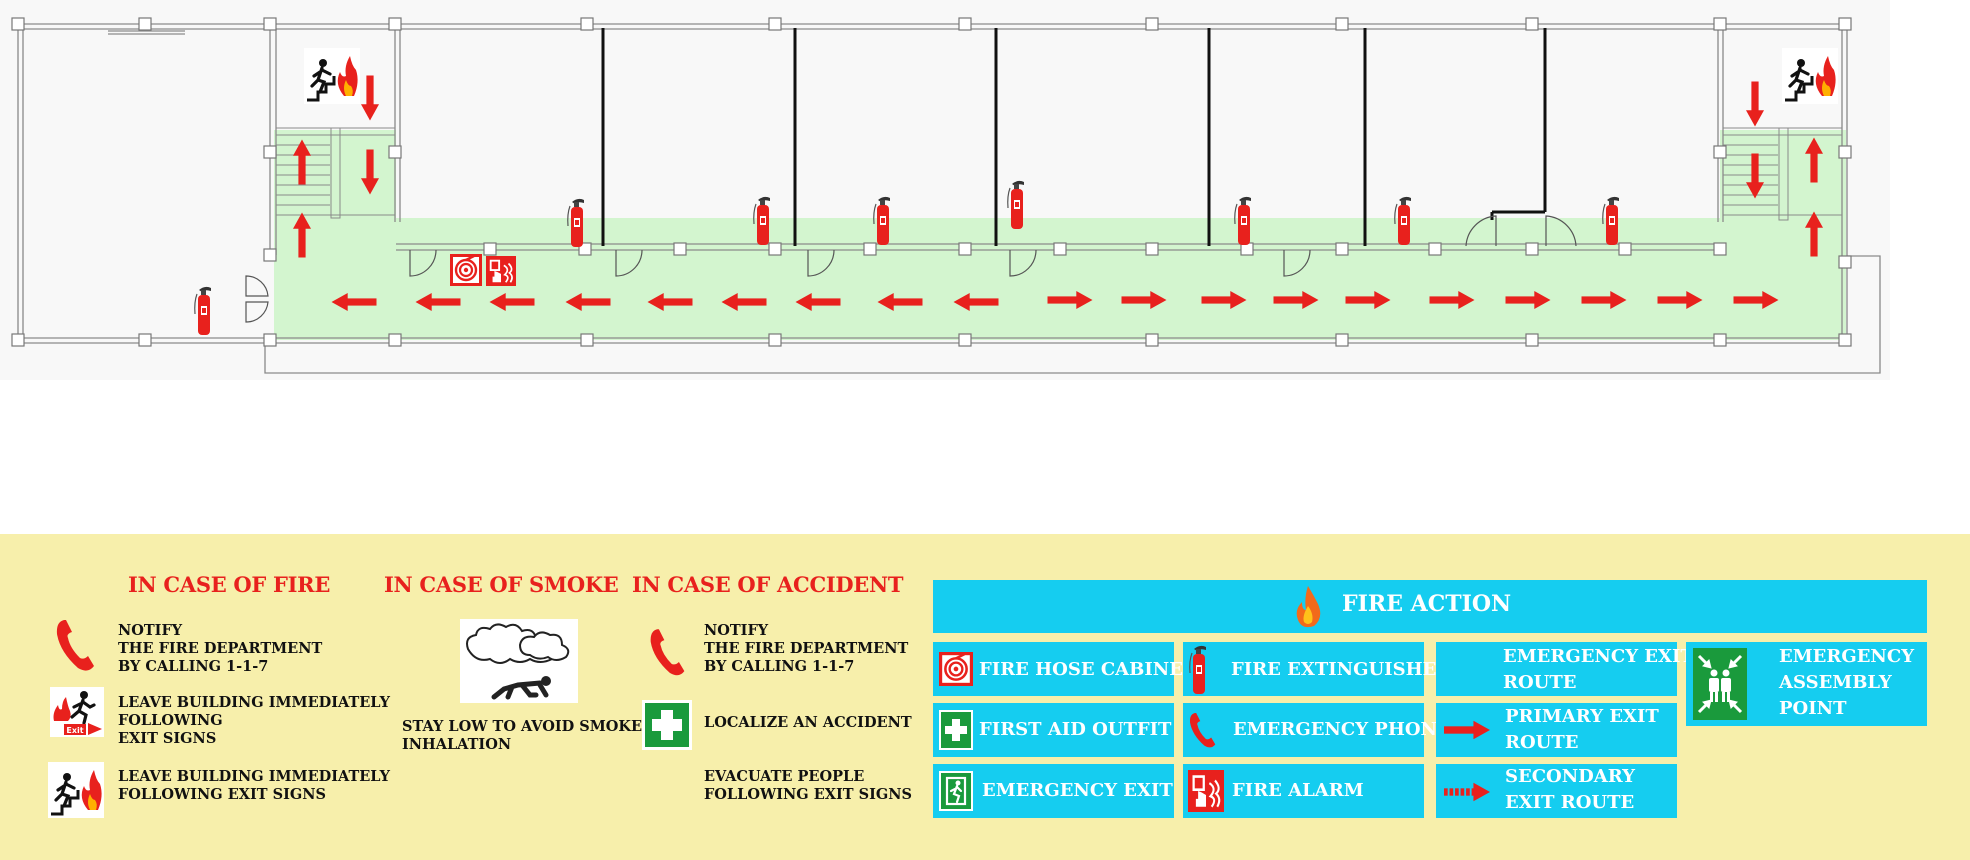 The width and height of the screenshot is (1970, 860). I want to click on accident-evacuate-text: EVACUATE PEOPLE FOLLOWING EXIT SIGNS, so click(808, 785).